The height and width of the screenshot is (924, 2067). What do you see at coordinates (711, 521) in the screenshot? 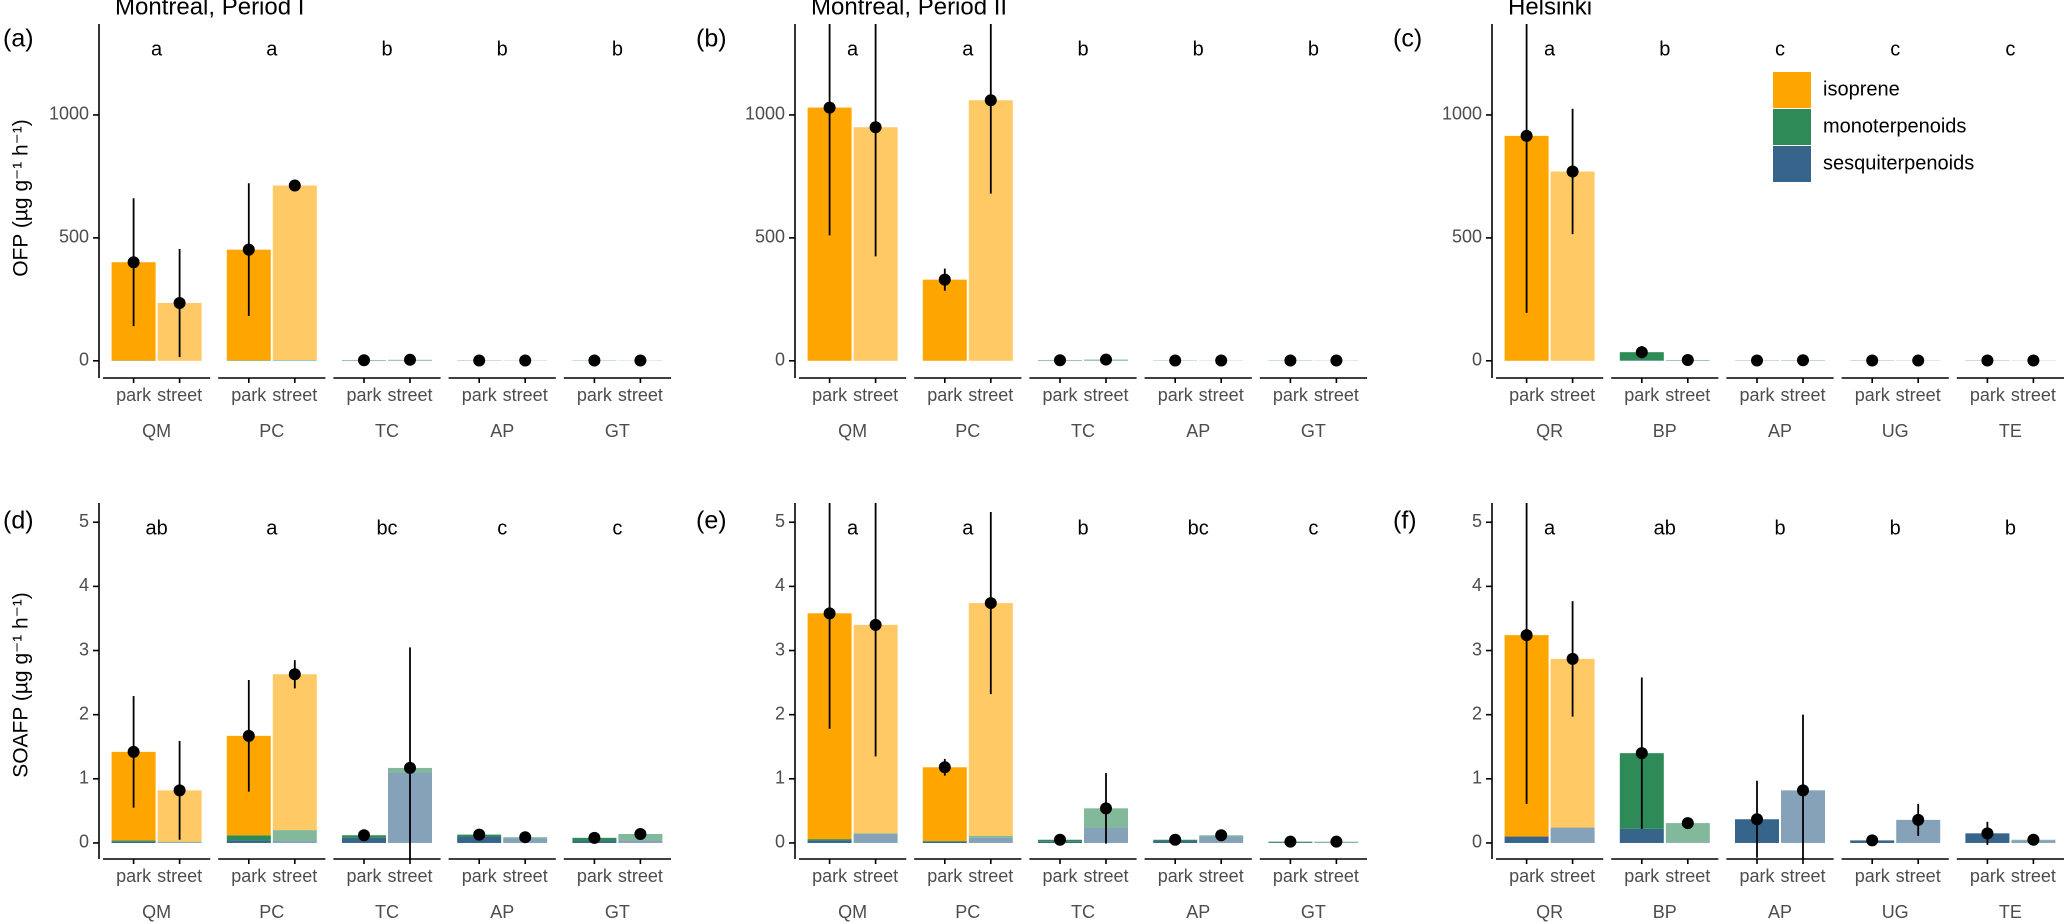
I see `panel-label: (e)` at bounding box center [711, 521].